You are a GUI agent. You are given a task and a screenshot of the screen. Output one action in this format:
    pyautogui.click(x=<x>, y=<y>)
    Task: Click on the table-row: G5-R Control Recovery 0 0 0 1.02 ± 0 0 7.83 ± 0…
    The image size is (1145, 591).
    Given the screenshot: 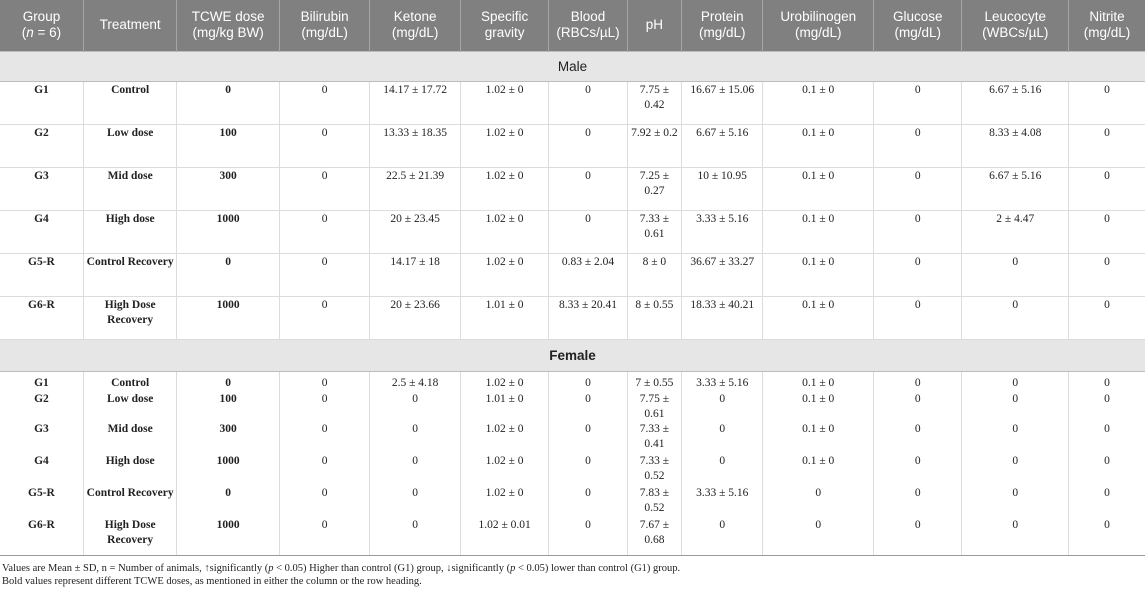 What is the action you would take?
    pyautogui.click(x=572, y=502)
    